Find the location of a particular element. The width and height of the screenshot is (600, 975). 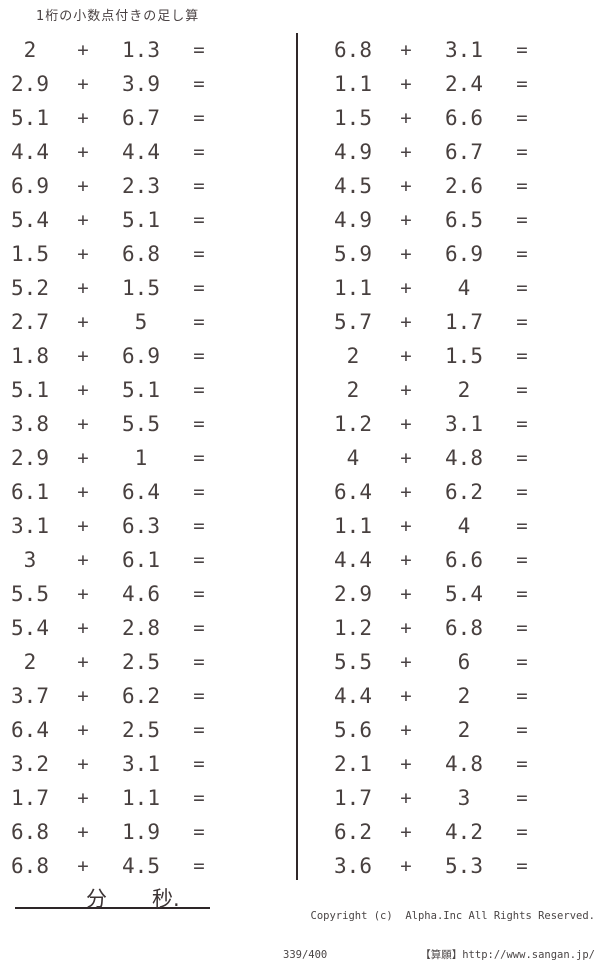

operand-a: 3.1 is located at coordinates (30, 526).